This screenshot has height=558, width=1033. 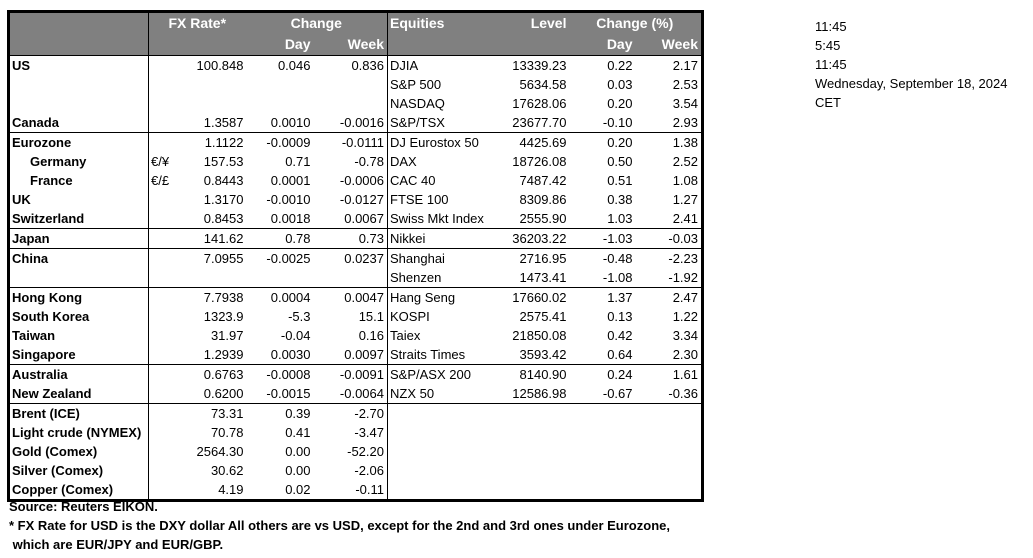 I want to click on fx-week-change: -52.20, so click(x=350, y=451).